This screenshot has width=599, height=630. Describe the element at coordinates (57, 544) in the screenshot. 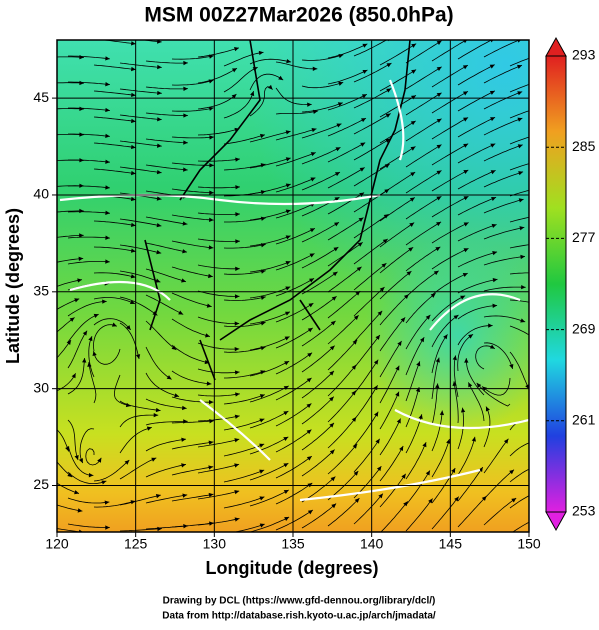

I see `x-tick-label: 120` at that location.